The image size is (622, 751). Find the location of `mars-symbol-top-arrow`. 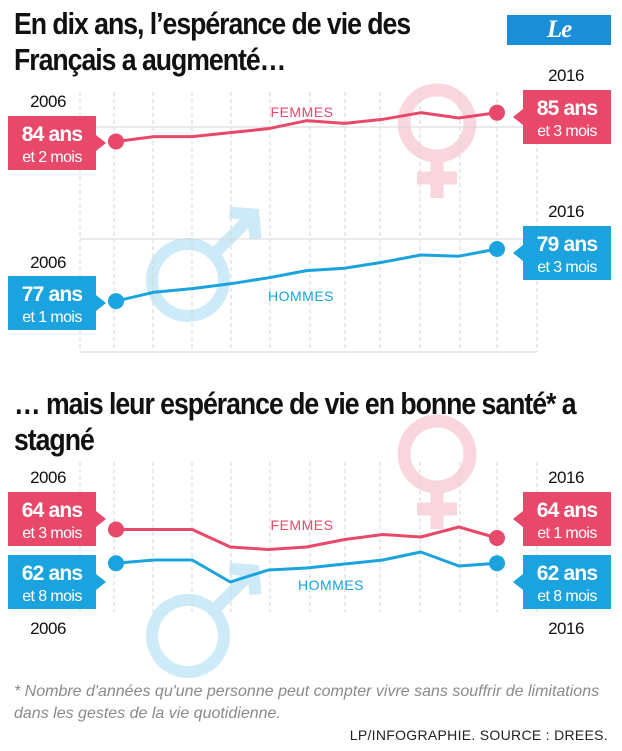

mars-symbol-top-arrow is located at coordinates (245, 223).